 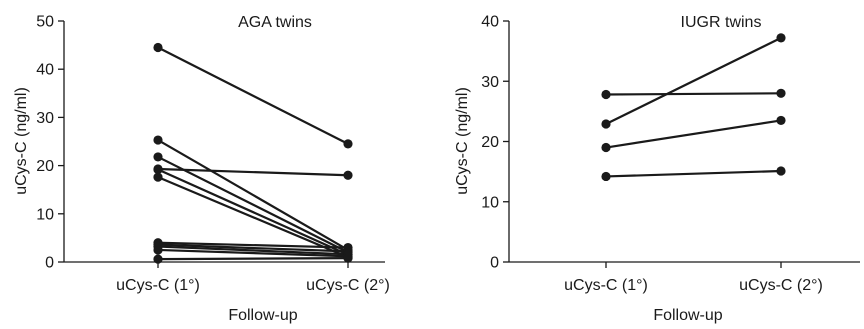 I want to click on iugr-x-tick-label: uCys-C (2°), so click(x=781, y=285).